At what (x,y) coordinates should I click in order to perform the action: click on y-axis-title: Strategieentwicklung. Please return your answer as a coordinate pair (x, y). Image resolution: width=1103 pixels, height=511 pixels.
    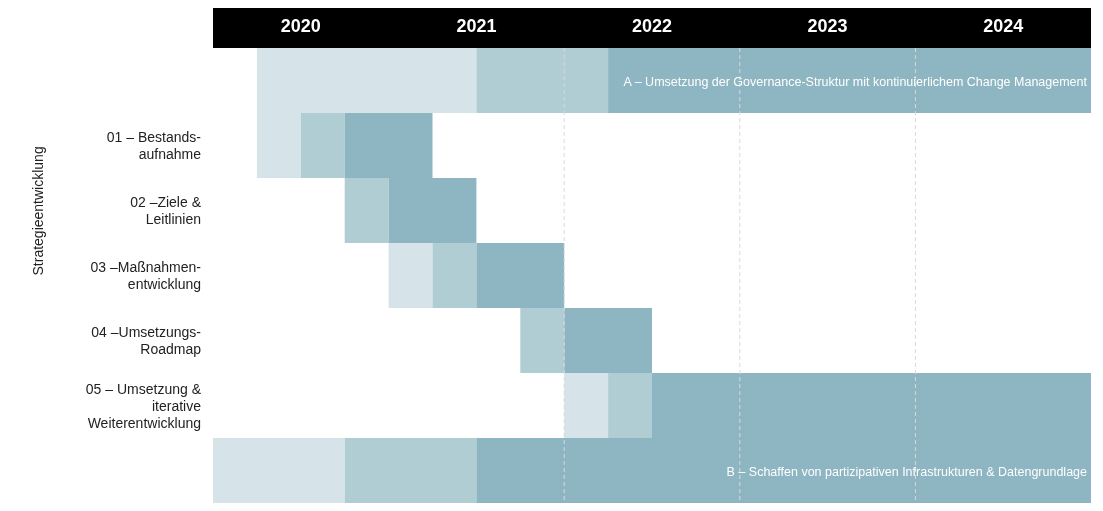
    Looking at the image, I should click on (37, 211).